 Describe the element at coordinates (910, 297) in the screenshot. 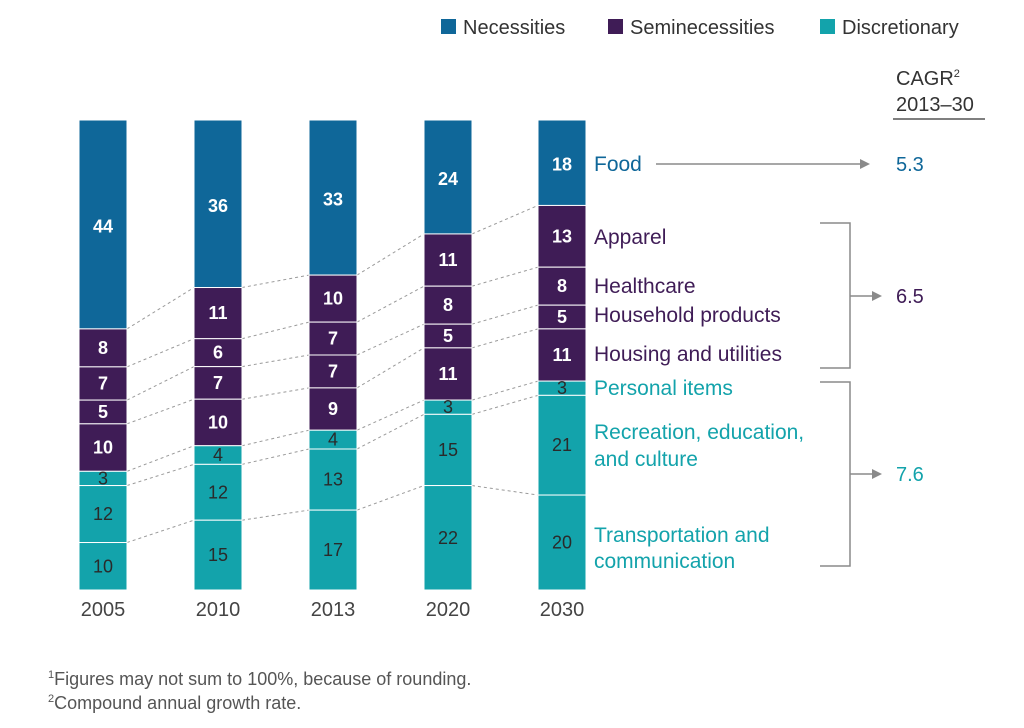

I see `cagr-value-seminecessities: 6.5` at that location.